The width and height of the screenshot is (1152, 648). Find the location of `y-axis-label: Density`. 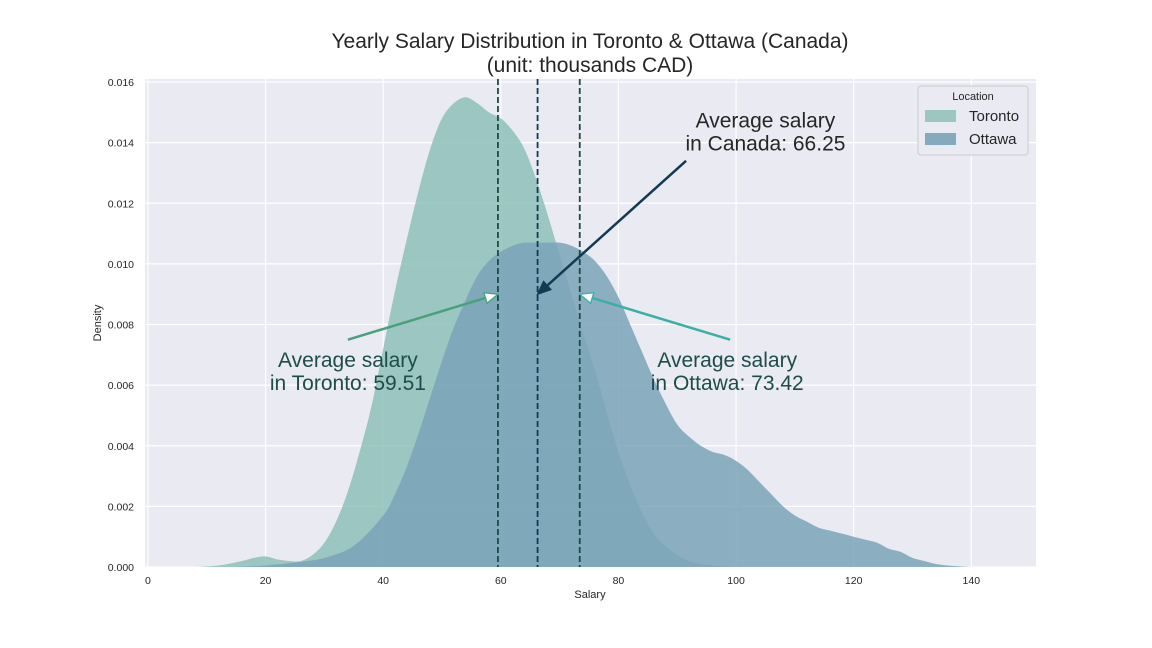

y-axis-label: Density is located at coordinates (98, 322).